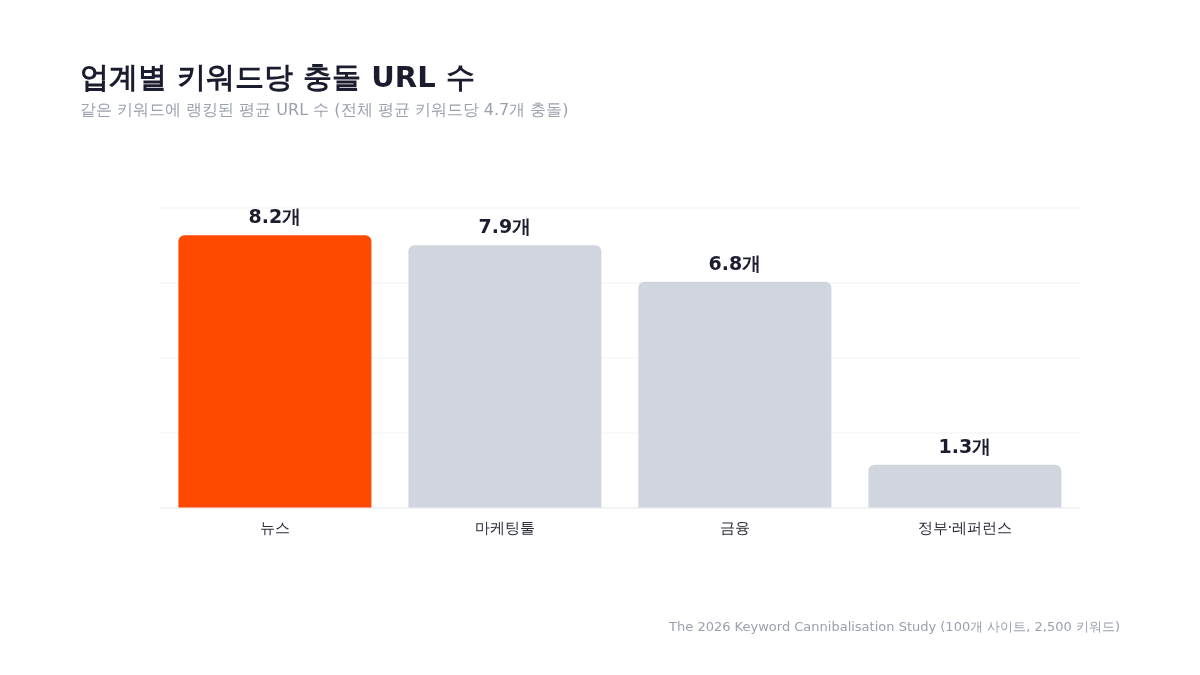  I want to click on chart-title: 업계별 키워드당 충돌 URL 수, so click(277, 77).